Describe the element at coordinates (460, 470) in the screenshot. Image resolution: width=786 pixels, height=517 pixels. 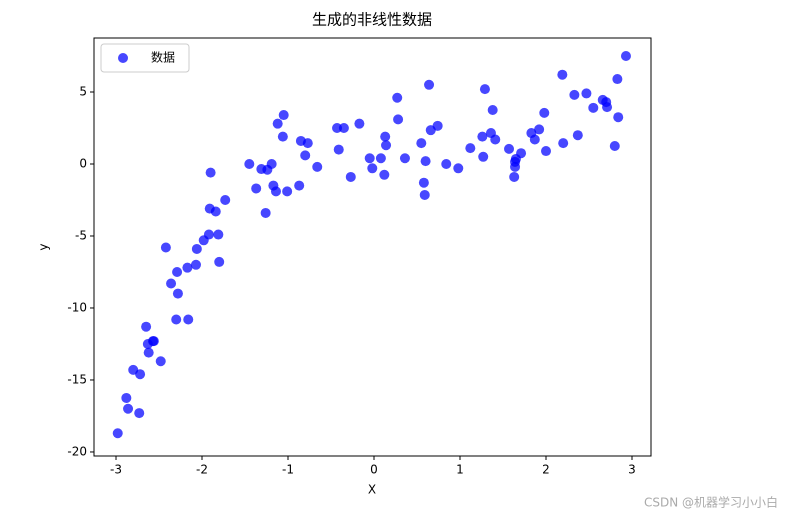
I see `x-tick-label: 1` at that location.